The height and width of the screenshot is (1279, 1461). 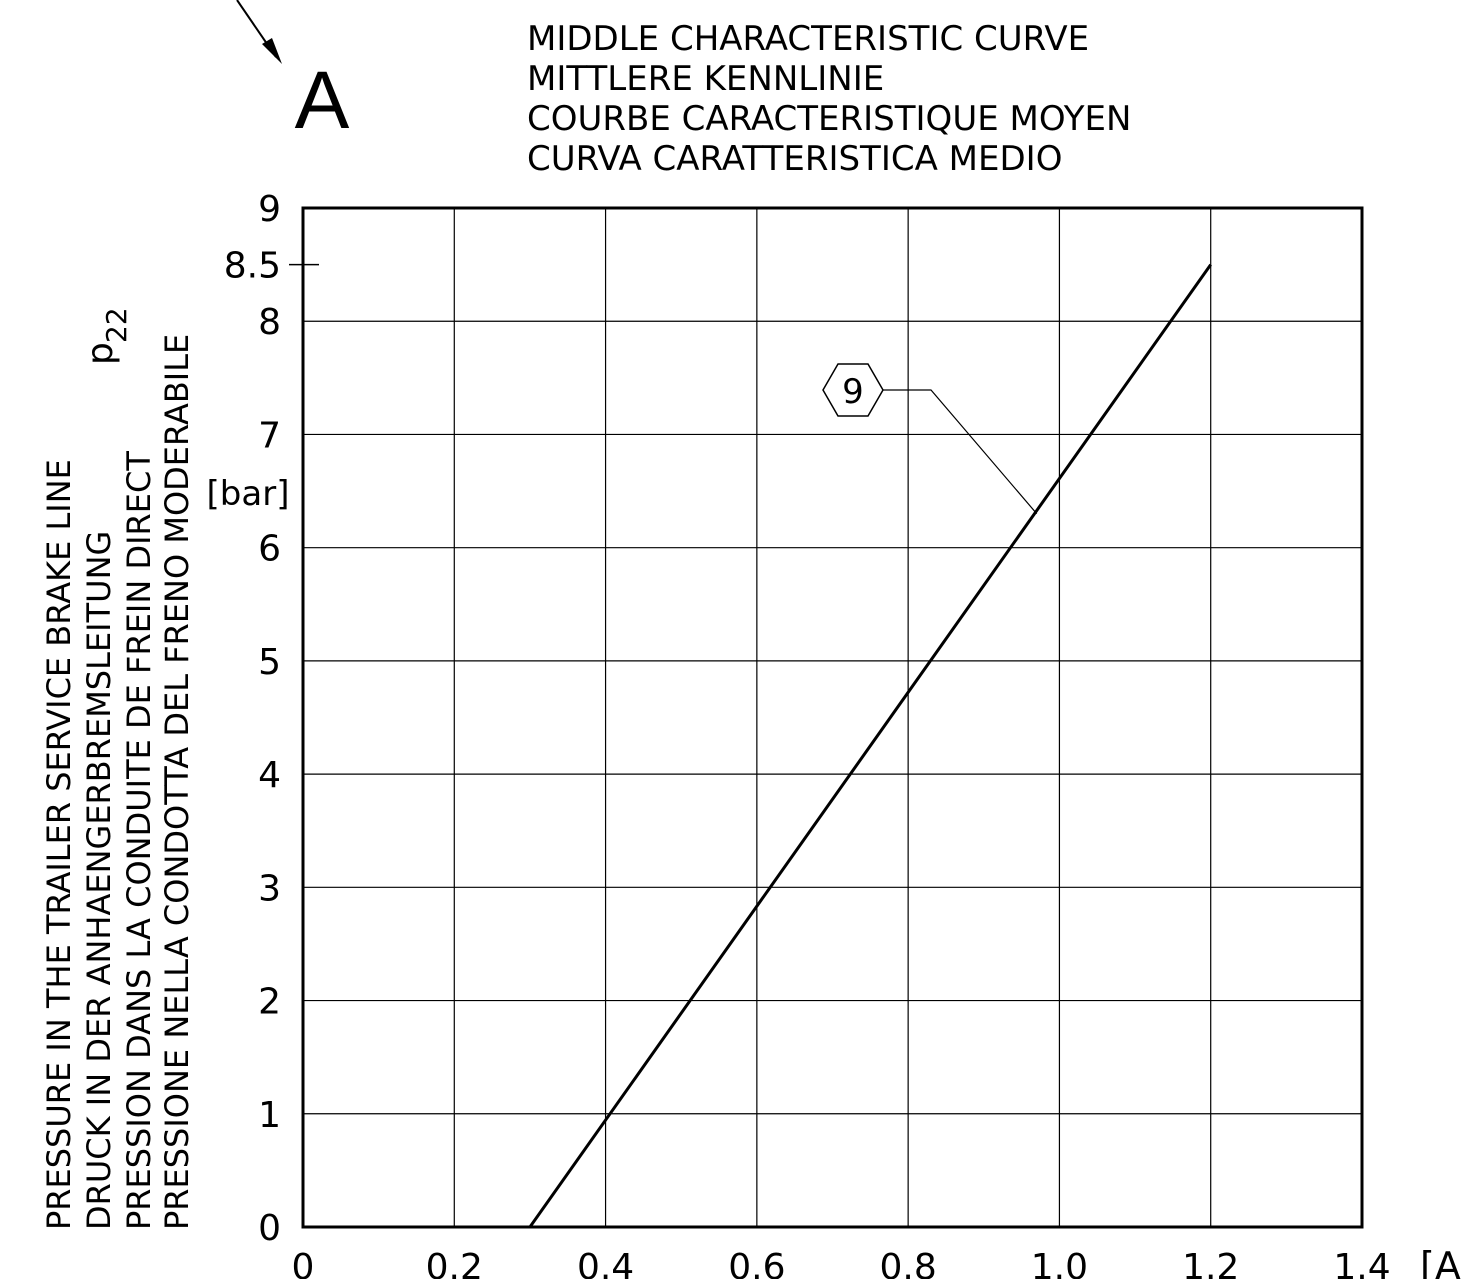 What do you see at coordinates (269, 1002) in the screenshot?
I see `y-tick-label: 2` at bounding box center [269, 1002].